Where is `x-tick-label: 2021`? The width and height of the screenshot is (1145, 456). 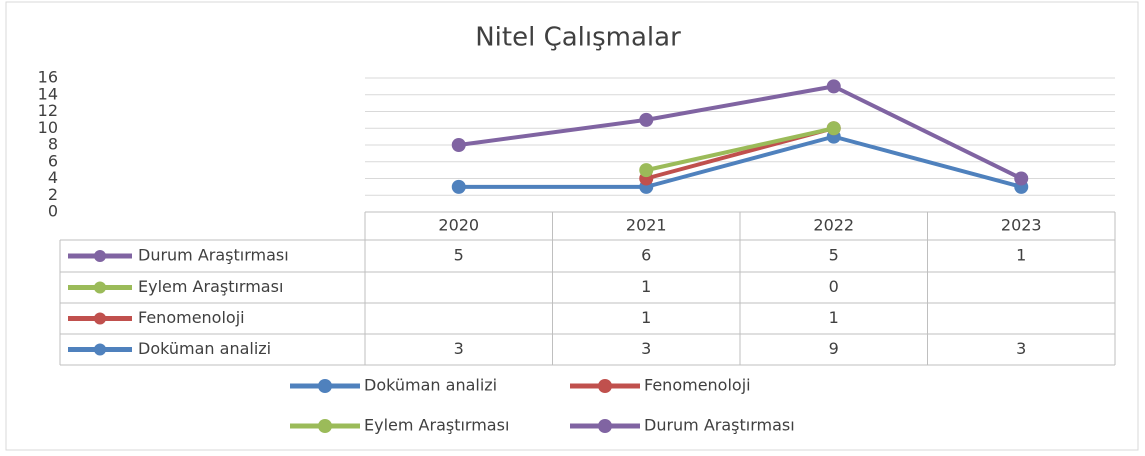
x-tick-label: 2021 is located at coordinates (646, 225).